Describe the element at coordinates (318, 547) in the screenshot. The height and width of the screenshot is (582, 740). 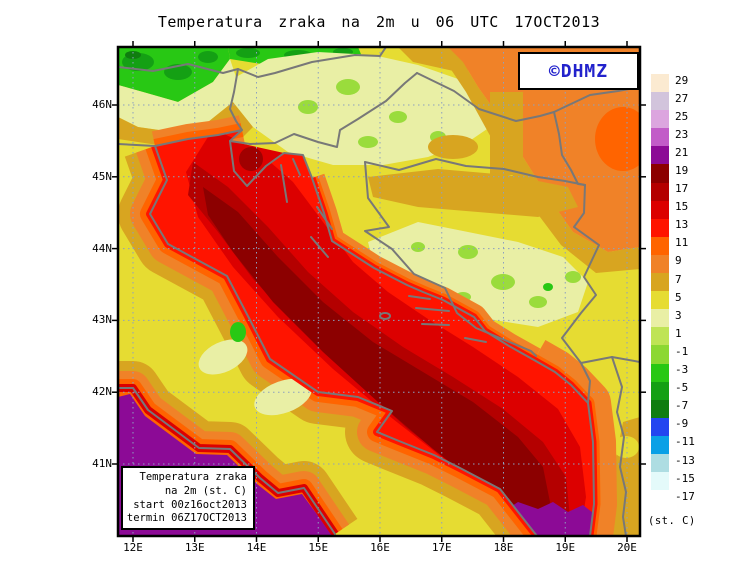
I see `lon-axis-label: 15E` at that location.